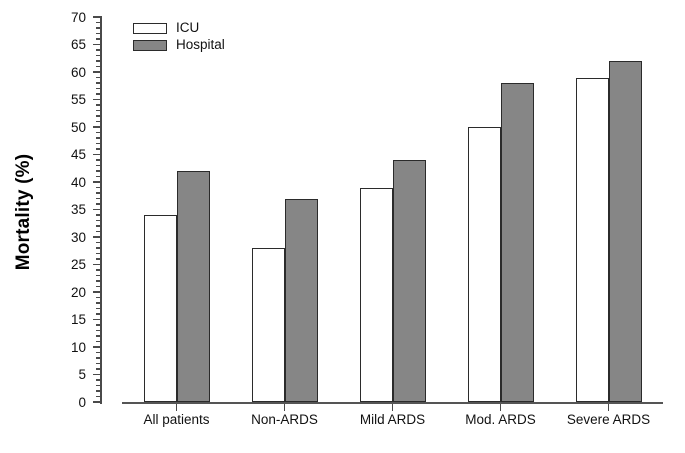 This screenshot has height=453, width=685. What do you see at coordinates (78, 347) in the screenshot?
I see `y-tick-label: 10` at bounding box center [78, 347].